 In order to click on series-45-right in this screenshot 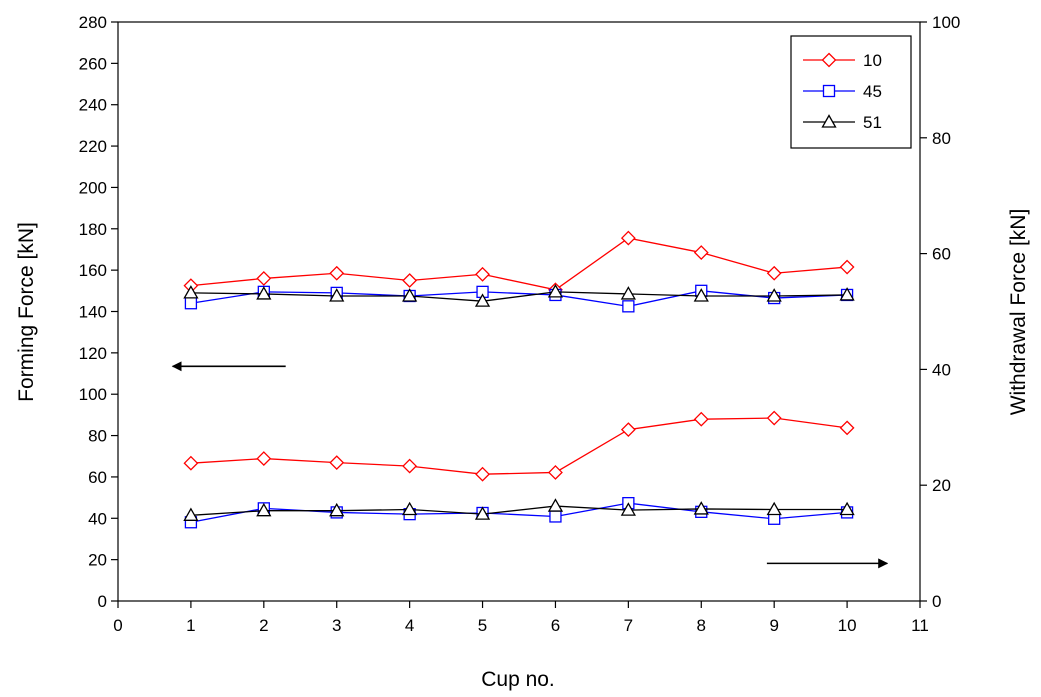, I will do `click(519, 512)`.